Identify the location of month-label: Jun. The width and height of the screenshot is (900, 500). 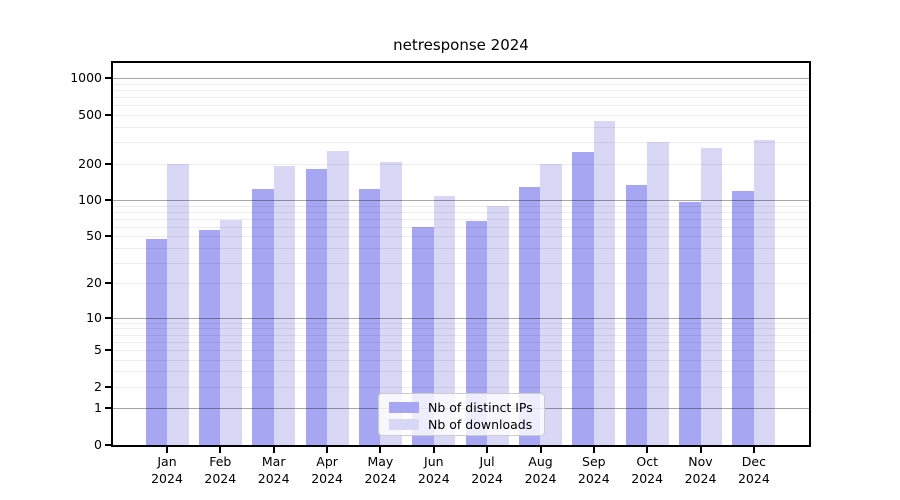
(434, 461).